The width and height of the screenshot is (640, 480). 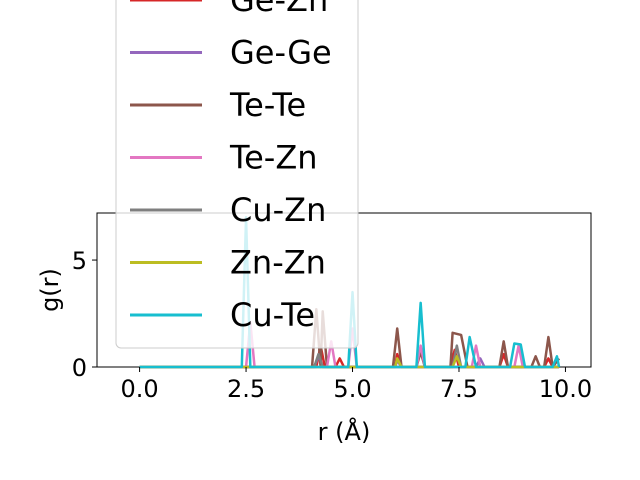 I want to click on y-axis-label: g(r), so click(x=50, y=290).